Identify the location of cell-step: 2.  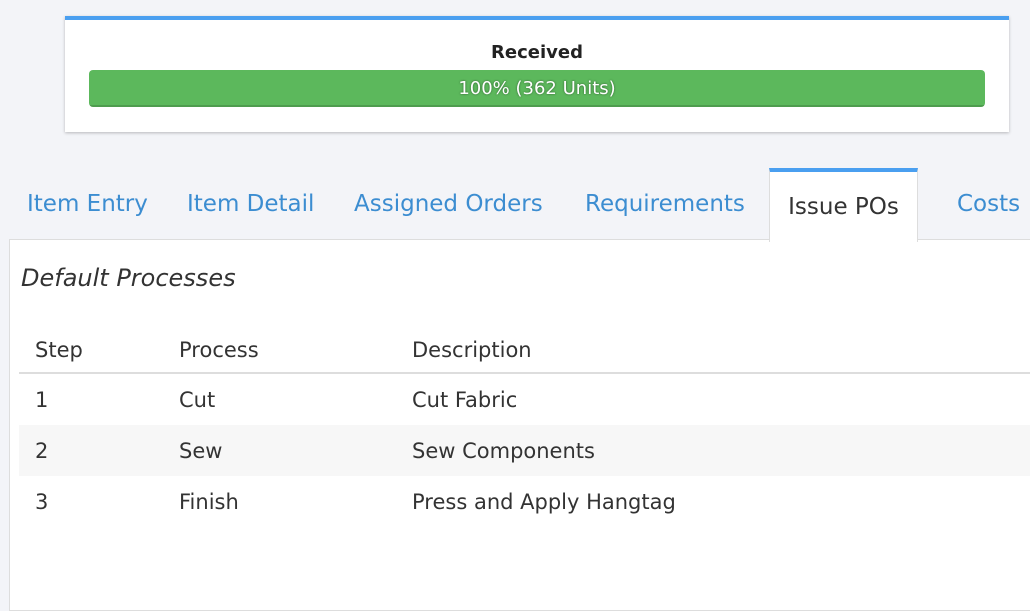
(99, 450).